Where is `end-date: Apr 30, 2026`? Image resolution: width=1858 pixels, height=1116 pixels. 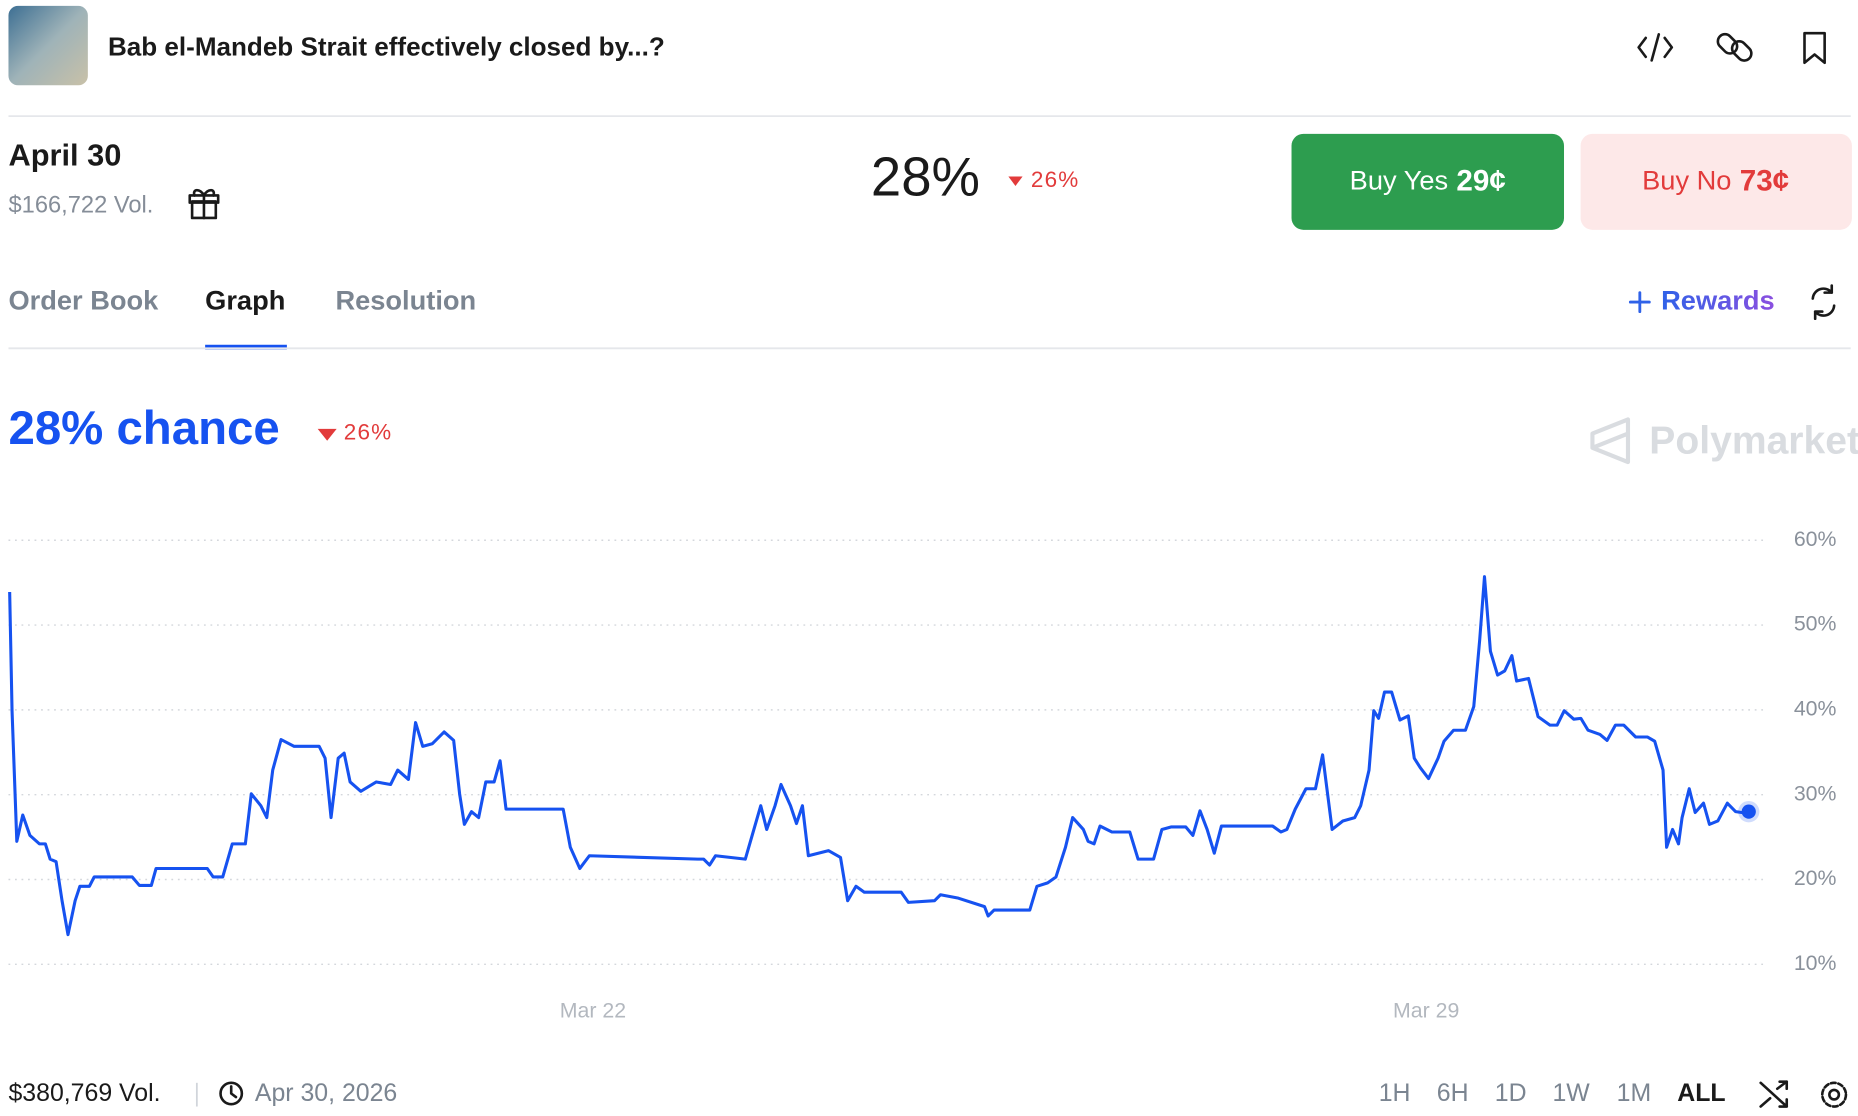
end-date: Apr 30, 2026 is located at coordinates (326, 1093).